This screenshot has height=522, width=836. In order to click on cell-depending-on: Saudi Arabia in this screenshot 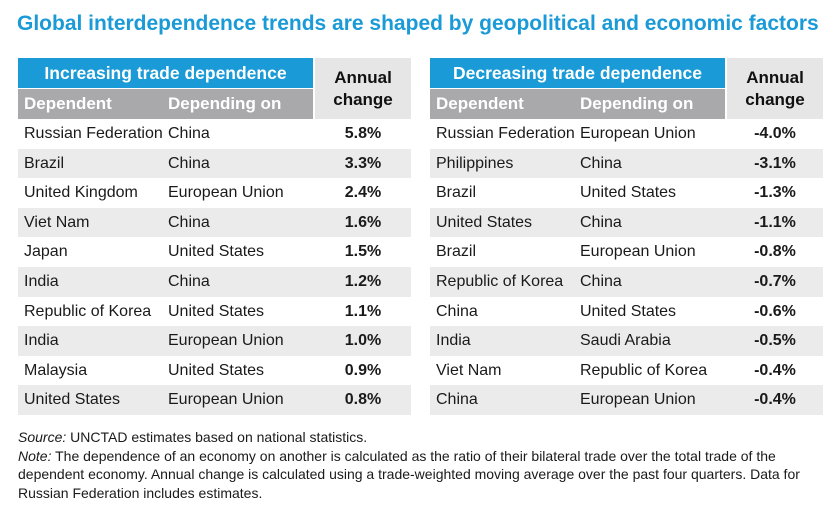, I will do `click(625, 341)`.